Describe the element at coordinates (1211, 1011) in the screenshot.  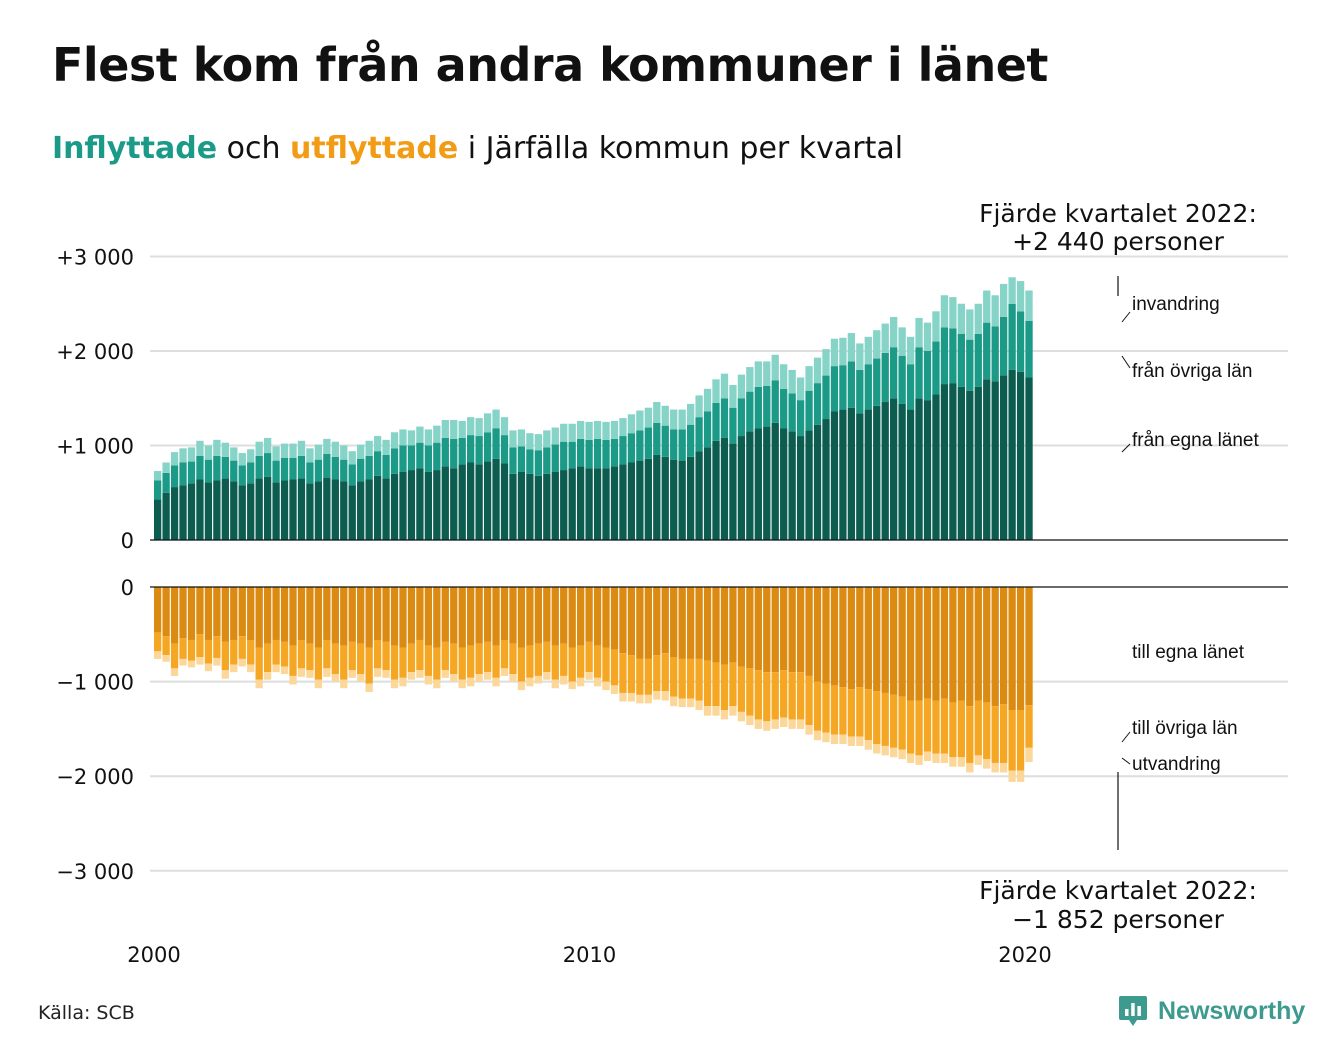
I see `brand-logo: Newsworthy` at that location.